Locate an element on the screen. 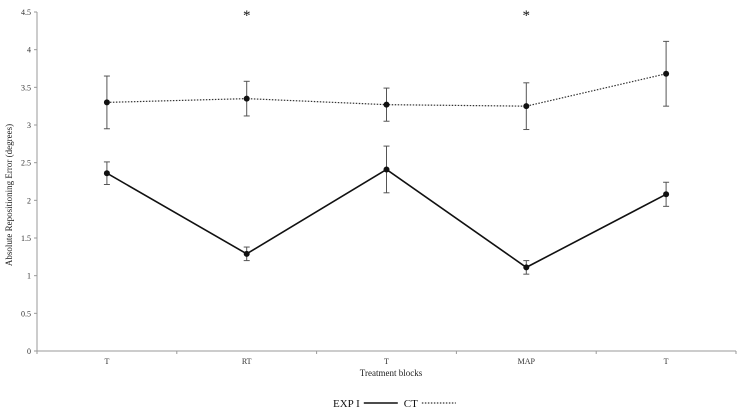  x-tick-labels: T RT T MAP T is located at coordinates (386, 358).